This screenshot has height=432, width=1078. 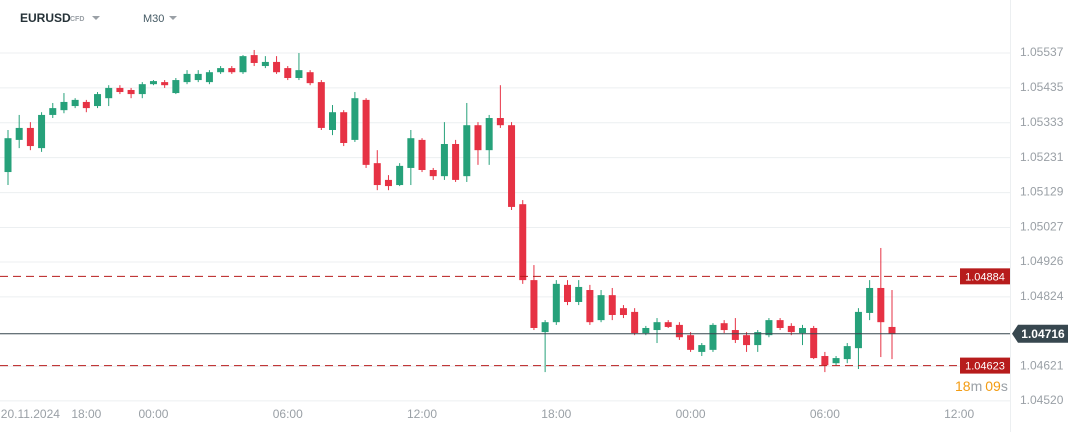 I want to click on instrument-type: CFD, so click(x=77, y=19).